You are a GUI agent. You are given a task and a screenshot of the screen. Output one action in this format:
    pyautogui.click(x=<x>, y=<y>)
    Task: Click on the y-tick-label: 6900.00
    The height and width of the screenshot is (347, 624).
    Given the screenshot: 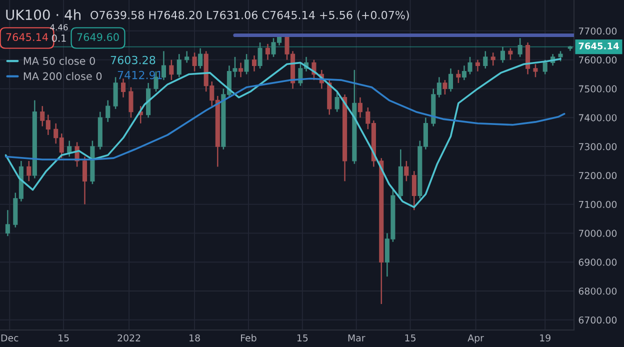 What is the action you would take?
    pyautogui.click(x=597, y=262)
    